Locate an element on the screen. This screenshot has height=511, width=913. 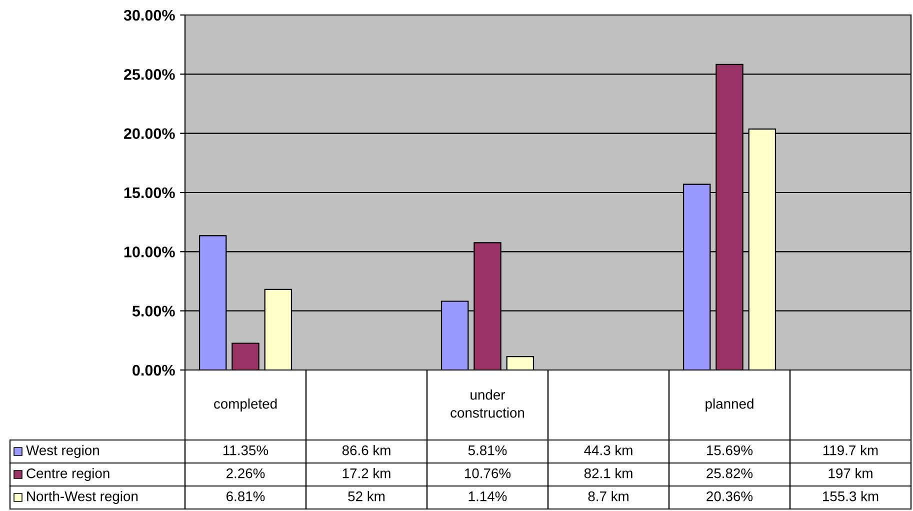
text: 17.2 km is located at coordinates (366, 473).